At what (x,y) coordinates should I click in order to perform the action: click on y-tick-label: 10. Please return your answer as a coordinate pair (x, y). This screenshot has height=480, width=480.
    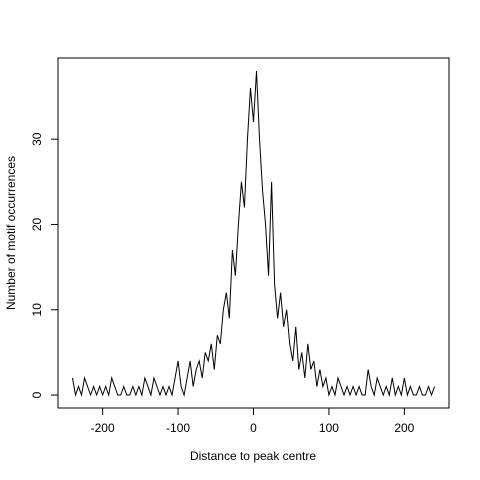
    Looking at the image, I should click on (37, 310).